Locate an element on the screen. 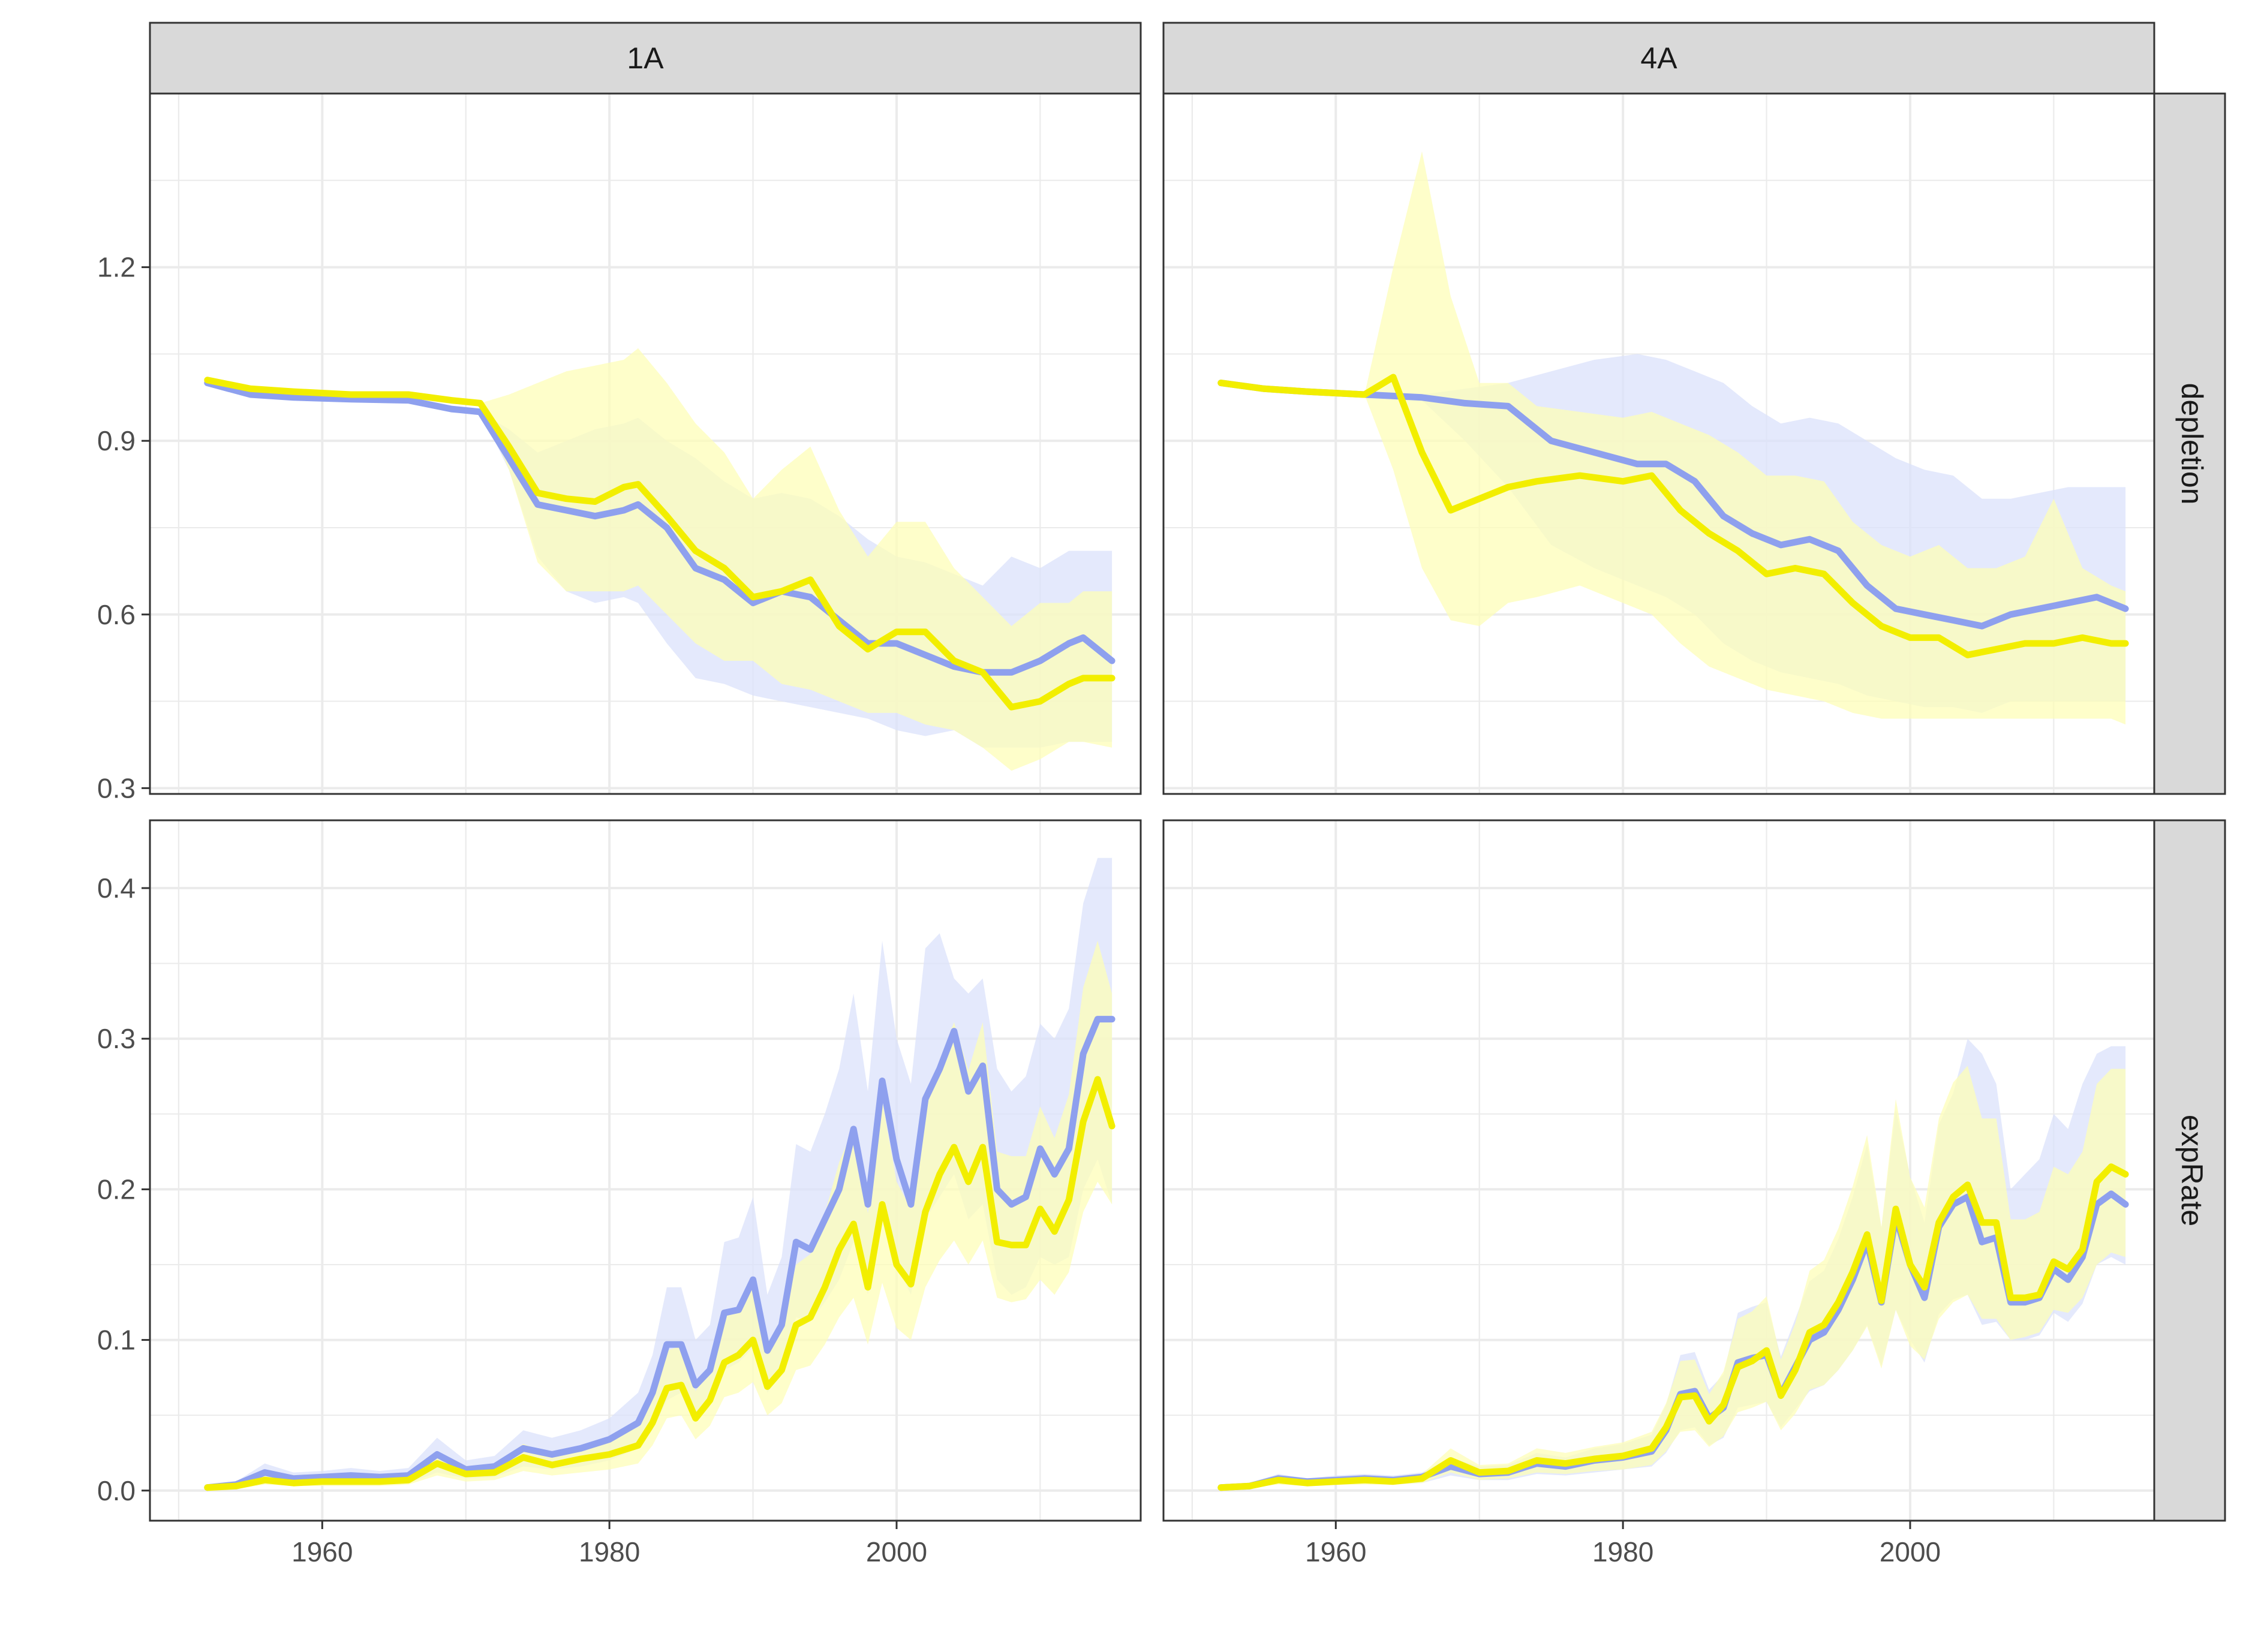 The width and height of the screenshot is (2243, 1652). row-strip-exprate: expRate is located at coordinates (2189, 1170).